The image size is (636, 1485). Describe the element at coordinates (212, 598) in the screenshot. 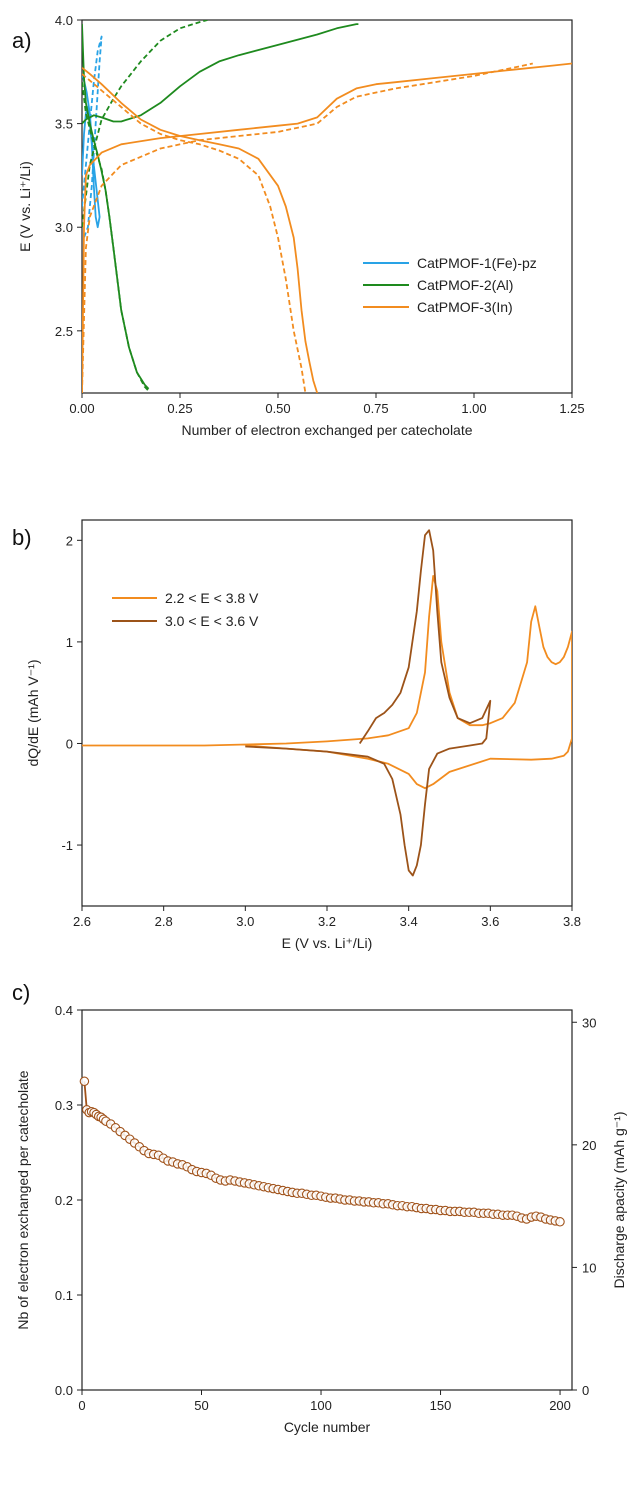

I see `legend-label: 2.2 < E < 3.8 V` at that location.